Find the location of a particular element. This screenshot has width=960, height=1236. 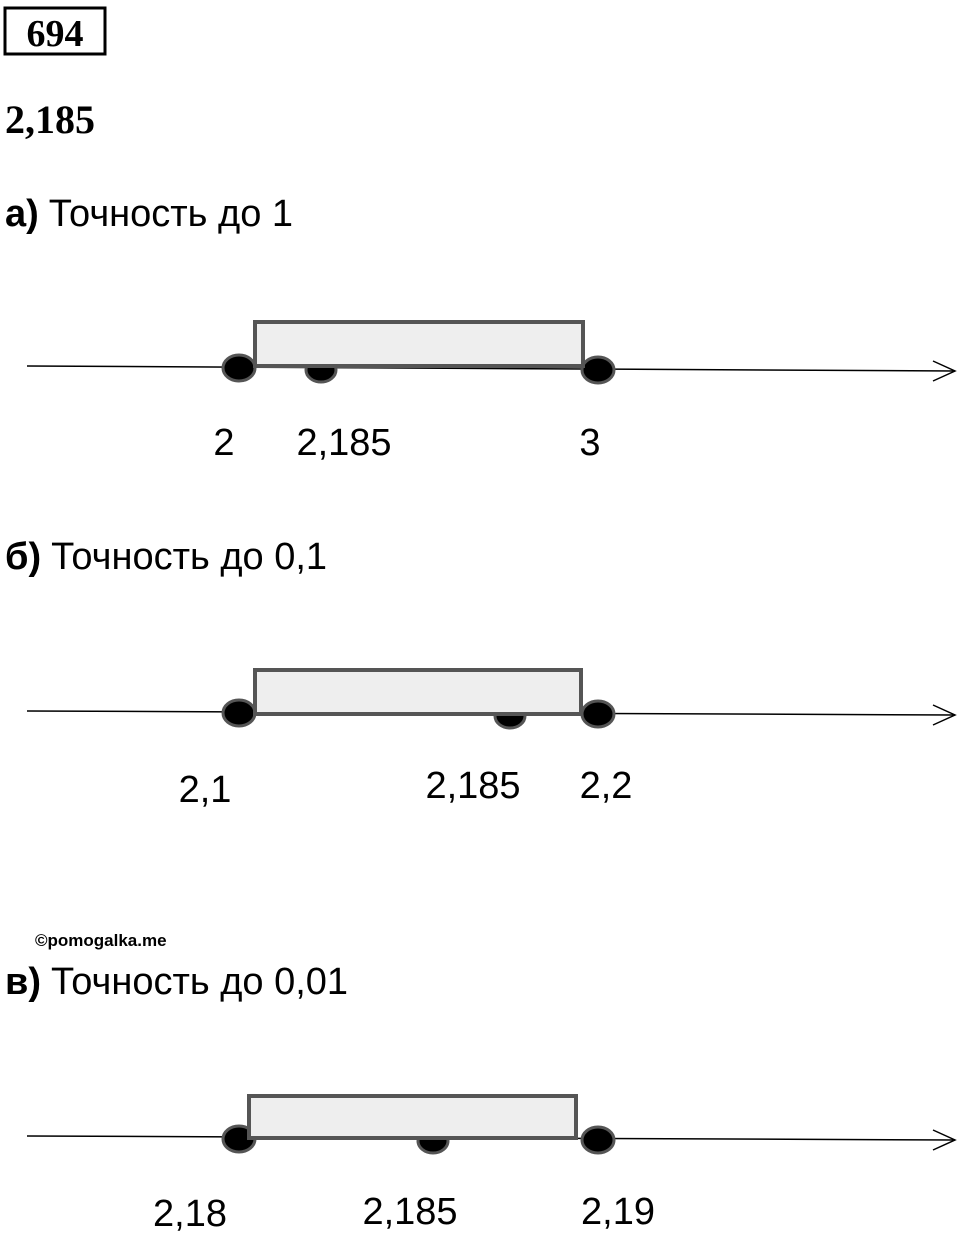

part-text: Точность до 0,01 is located at coordinates (199, 982).